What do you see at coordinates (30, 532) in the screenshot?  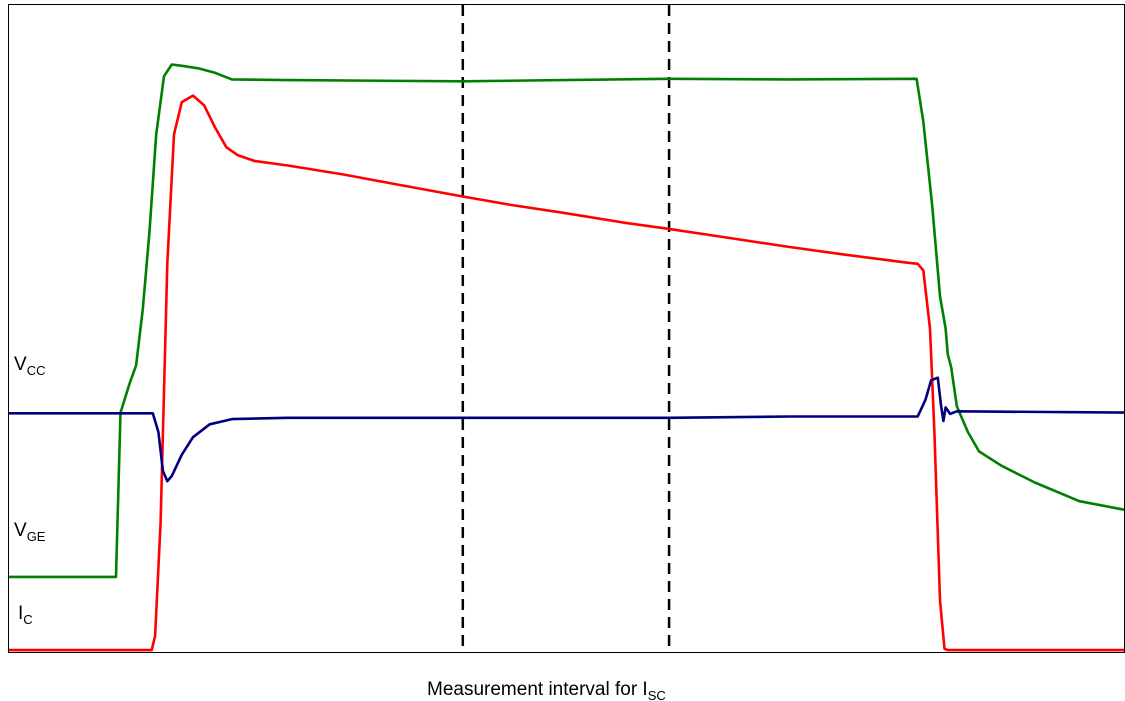 I see `vge-label: VGE` at bounding box center [30, 532].